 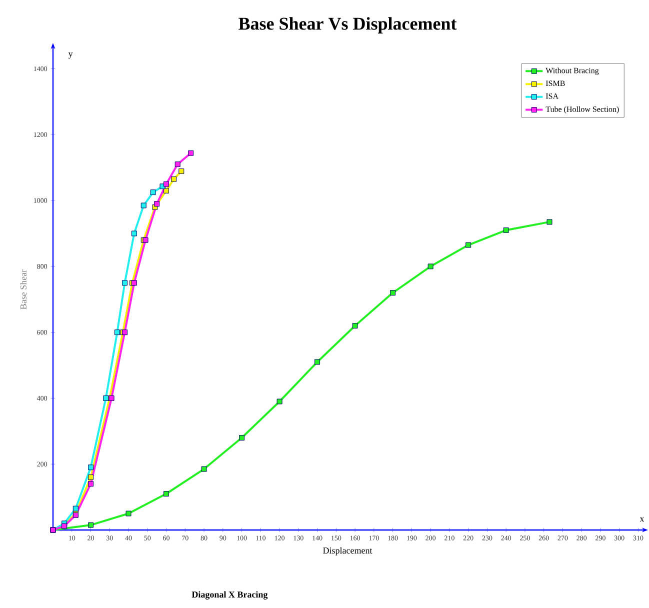 What do you see at coordinates (642, 520) in the screenshot?
I see `annotation: x` at bounding box center [642, 520].